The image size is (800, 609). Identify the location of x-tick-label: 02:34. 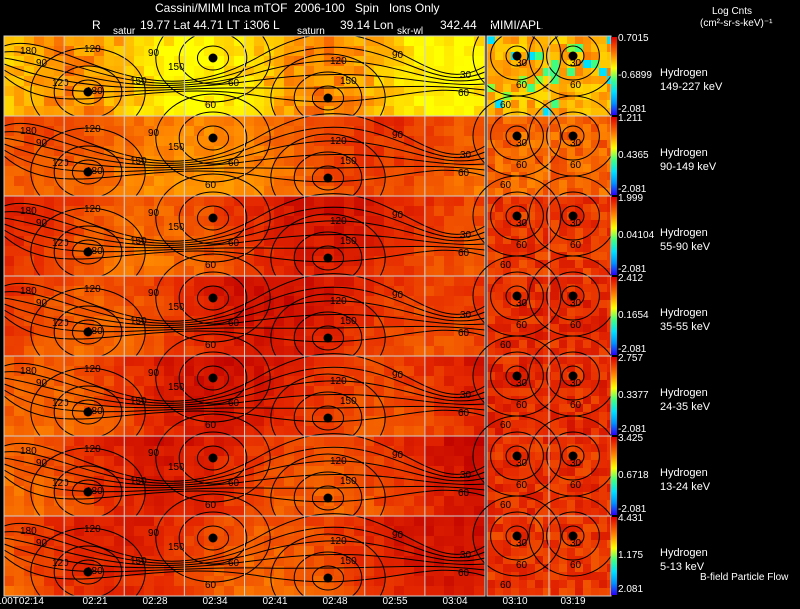
(215, 601).